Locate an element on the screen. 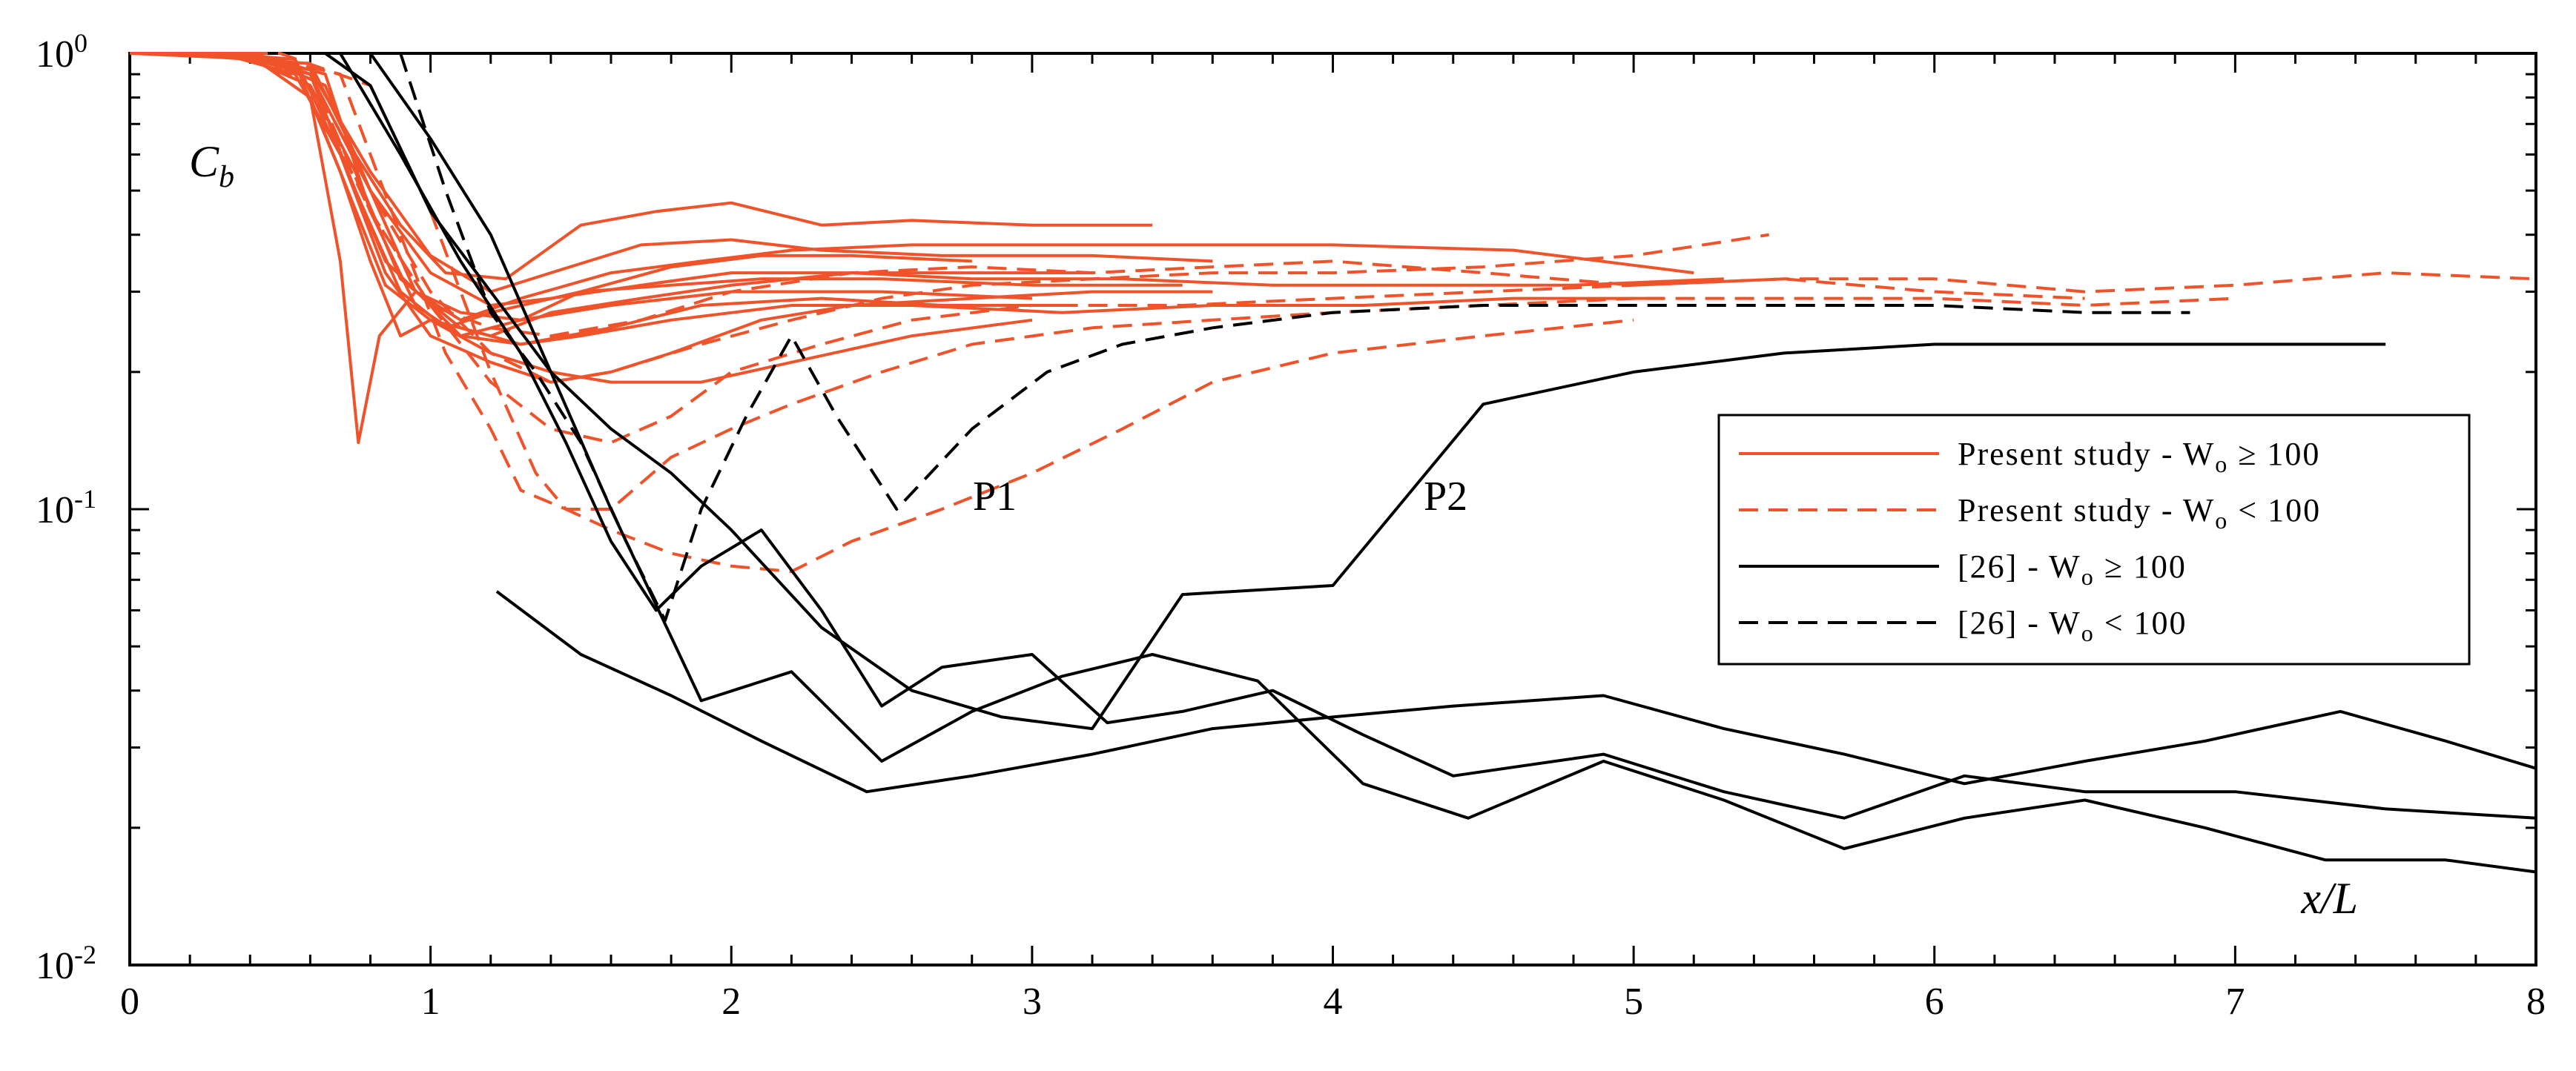  x-tick-label: 5 is located at coordinates (1633, 1002).